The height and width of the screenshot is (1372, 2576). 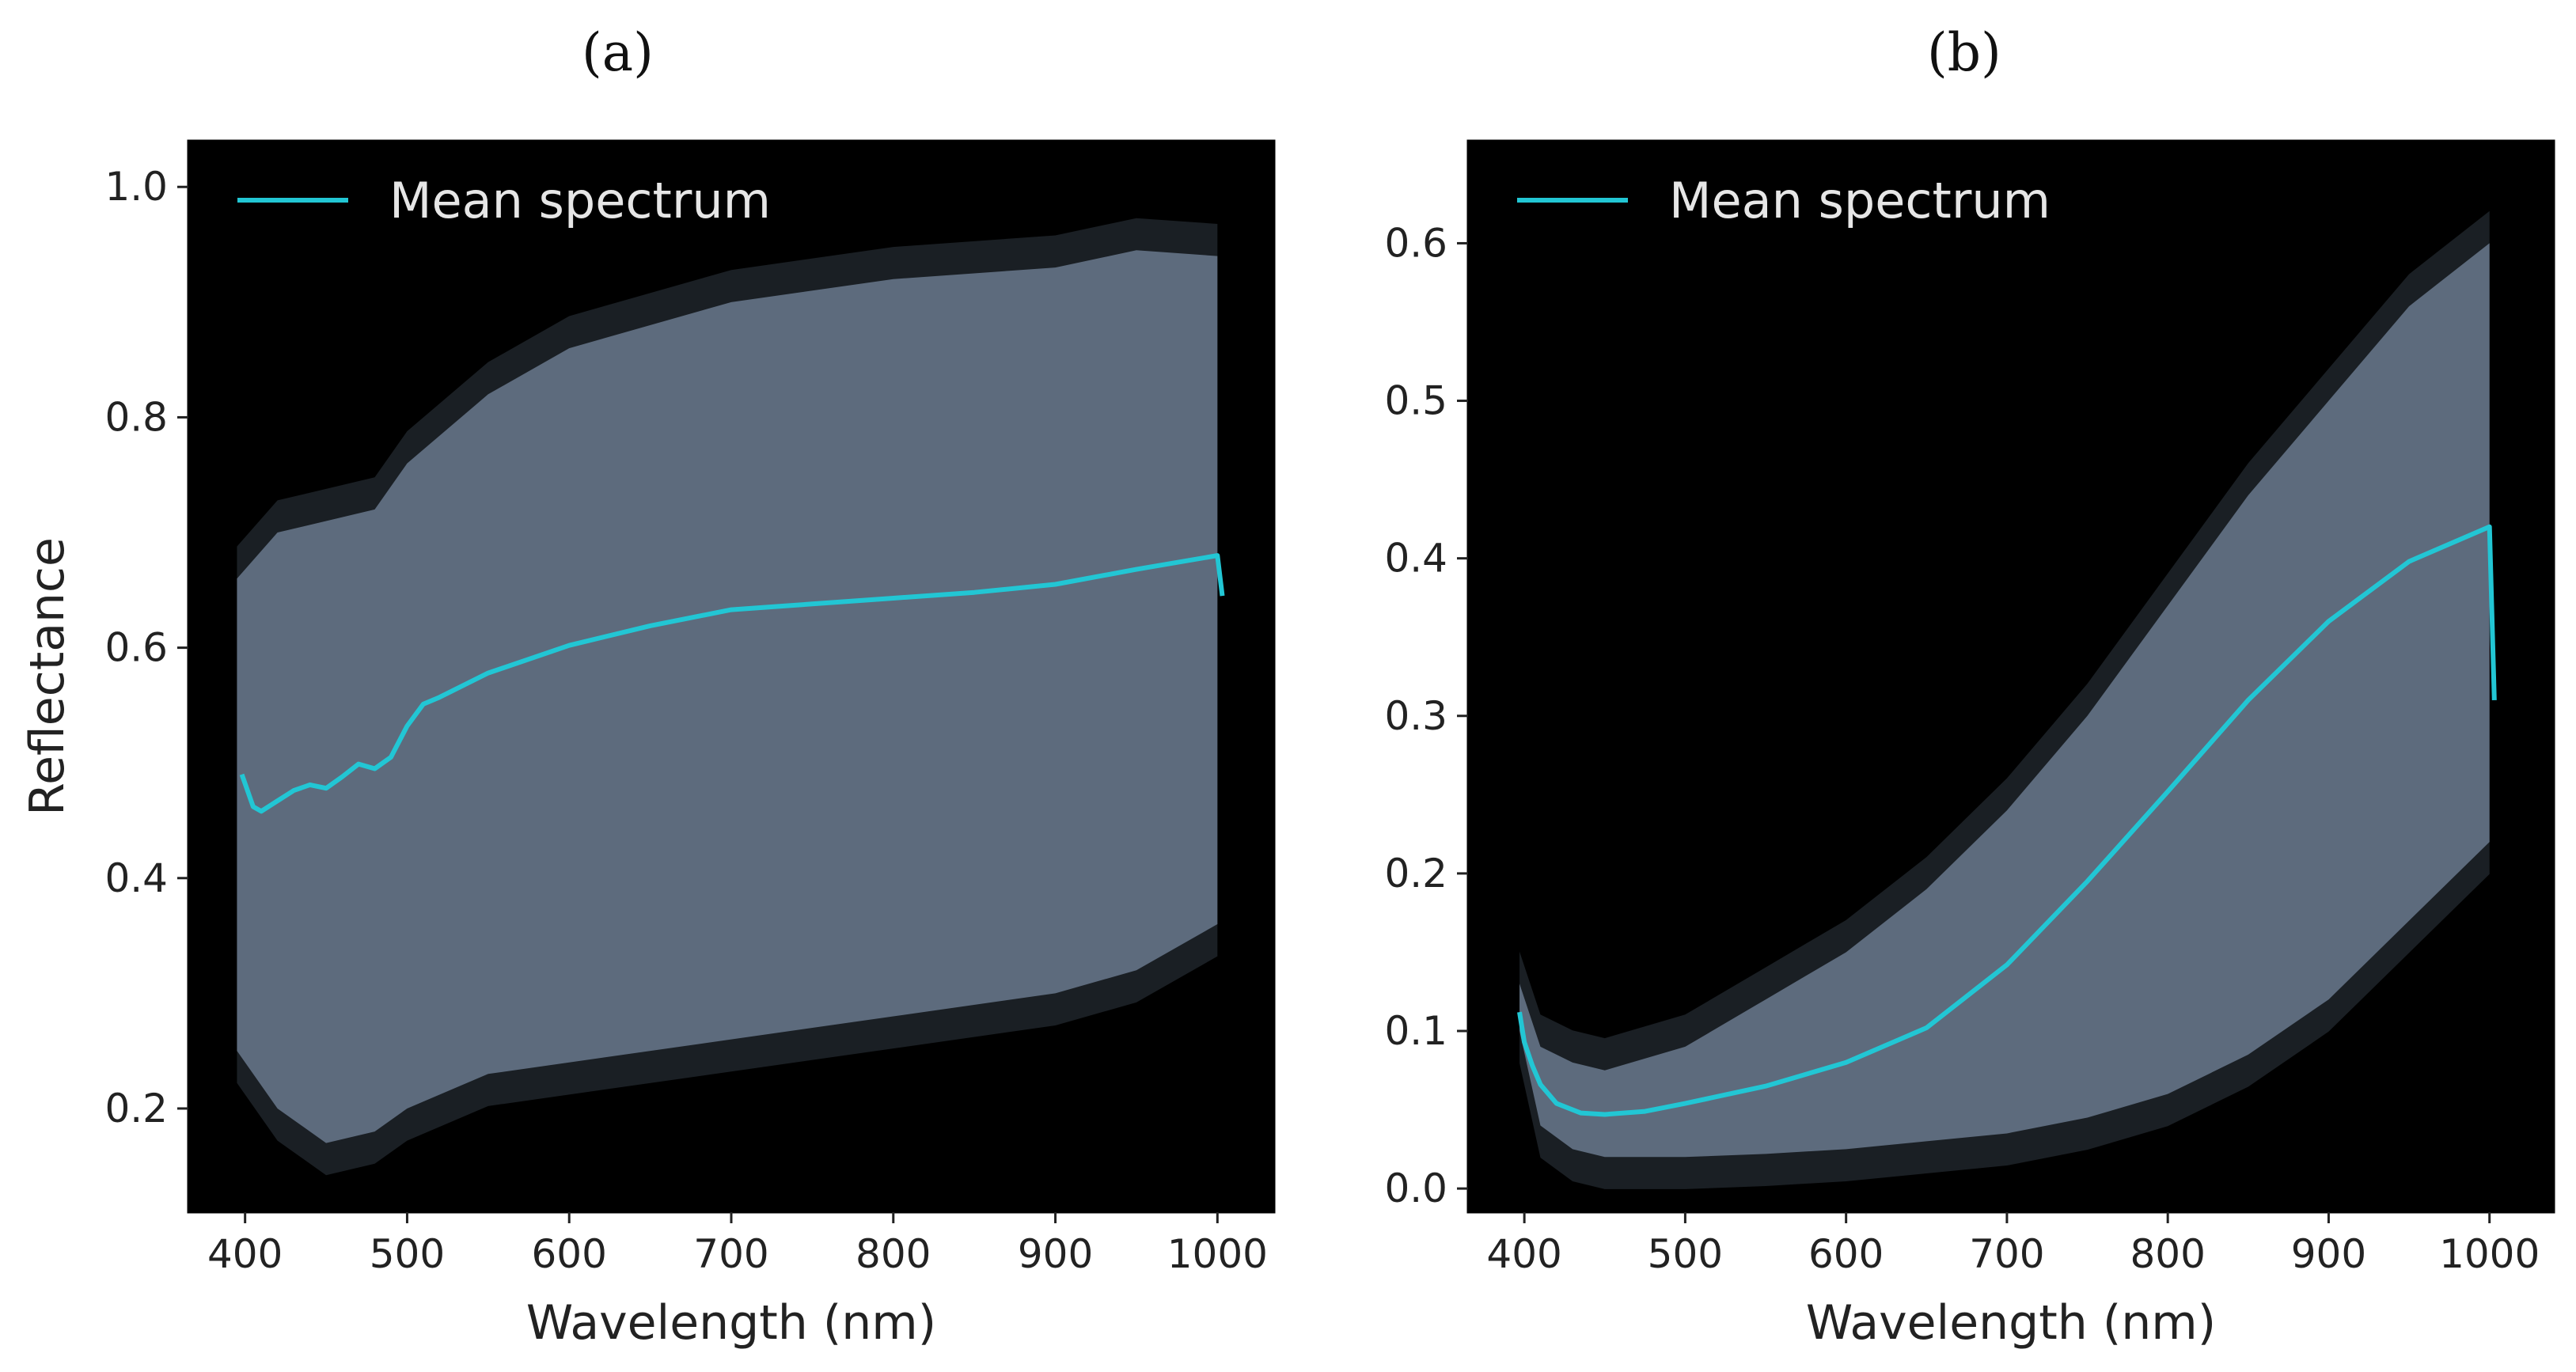 I want to click on y-tick-label: 0.5, so click(x=1415, y=401).